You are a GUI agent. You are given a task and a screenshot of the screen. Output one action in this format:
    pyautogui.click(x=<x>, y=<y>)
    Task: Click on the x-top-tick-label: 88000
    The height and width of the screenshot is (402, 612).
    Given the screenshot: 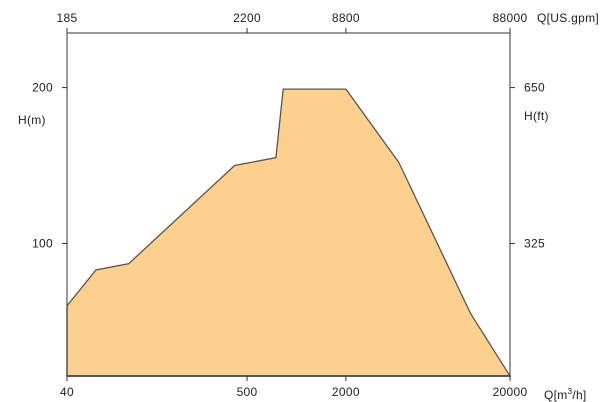 What is the action you would take?
    pyautogui.click(x=510, y=18)
    